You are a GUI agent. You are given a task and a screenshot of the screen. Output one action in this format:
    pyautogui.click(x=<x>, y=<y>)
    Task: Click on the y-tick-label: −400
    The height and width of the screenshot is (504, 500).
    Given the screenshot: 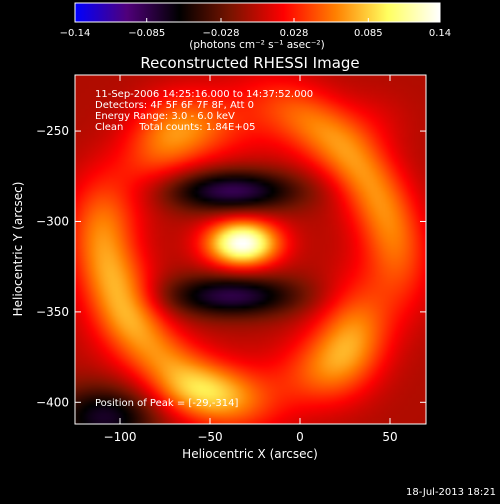 What is the action you would take?
    pyautogui.click(x=52, y=402)
    